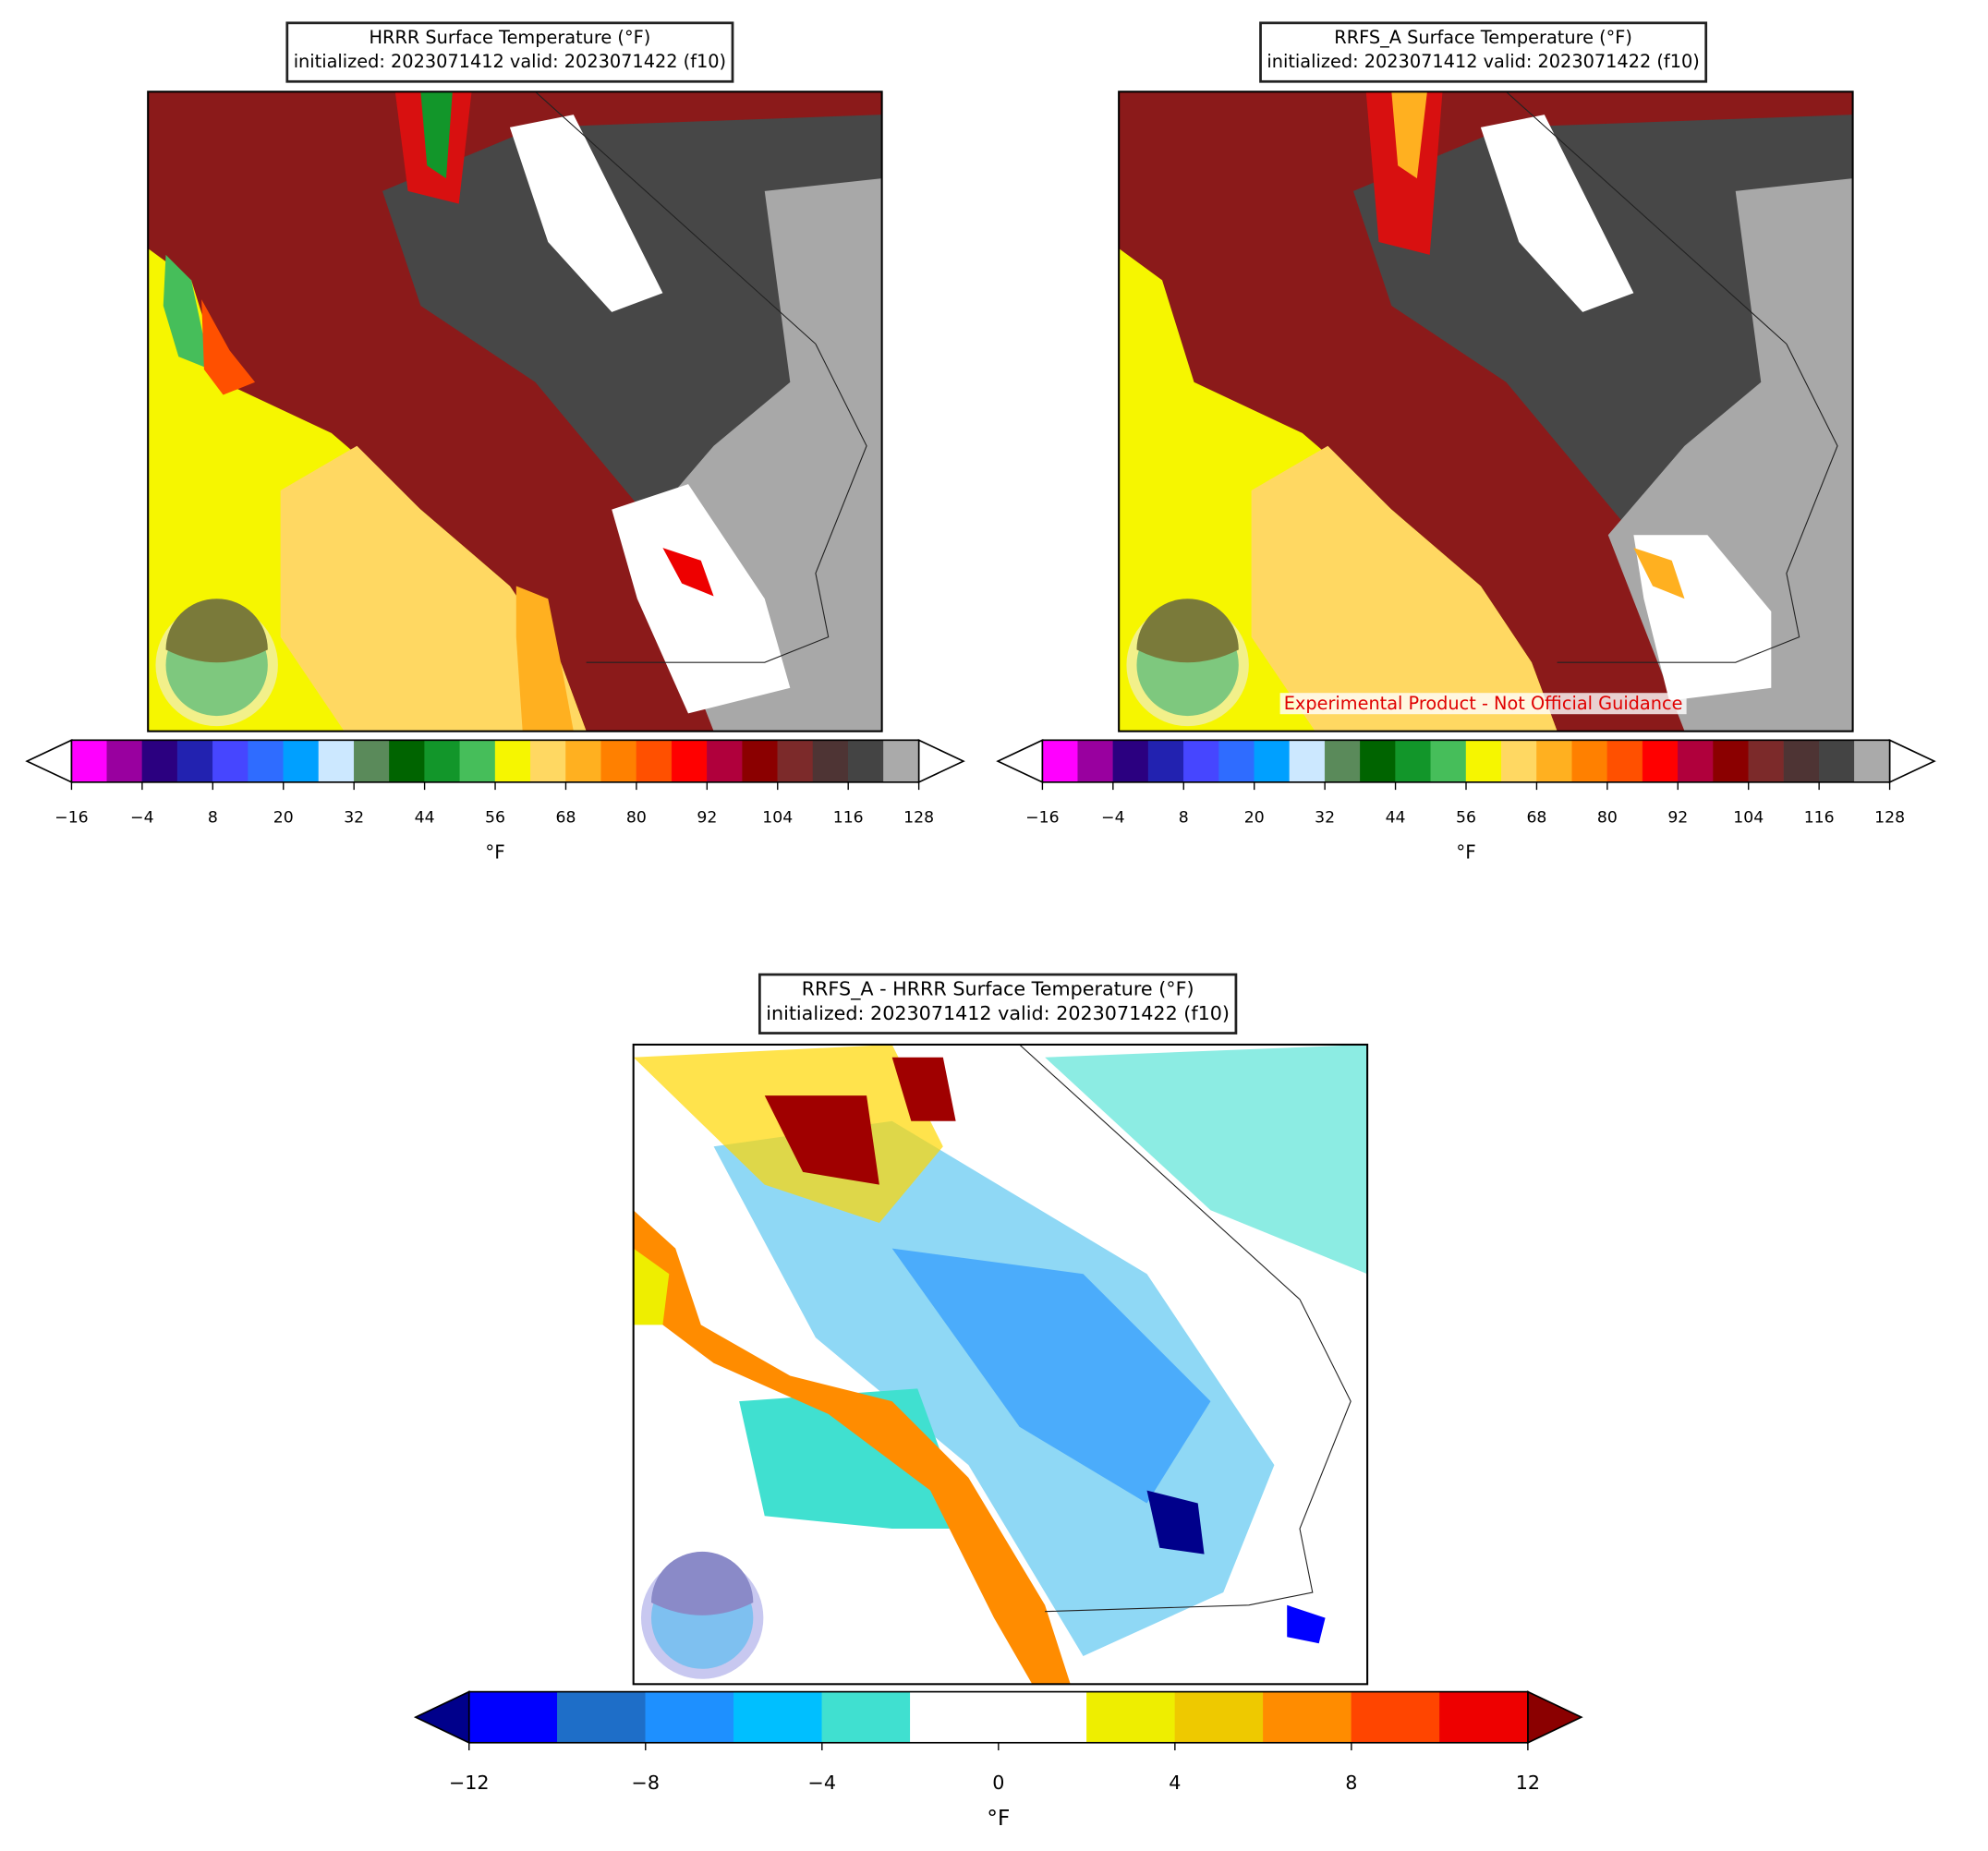 This screenshot has width=1988, height=1851. I want to click on tick-label: 44, so click(425, 818).